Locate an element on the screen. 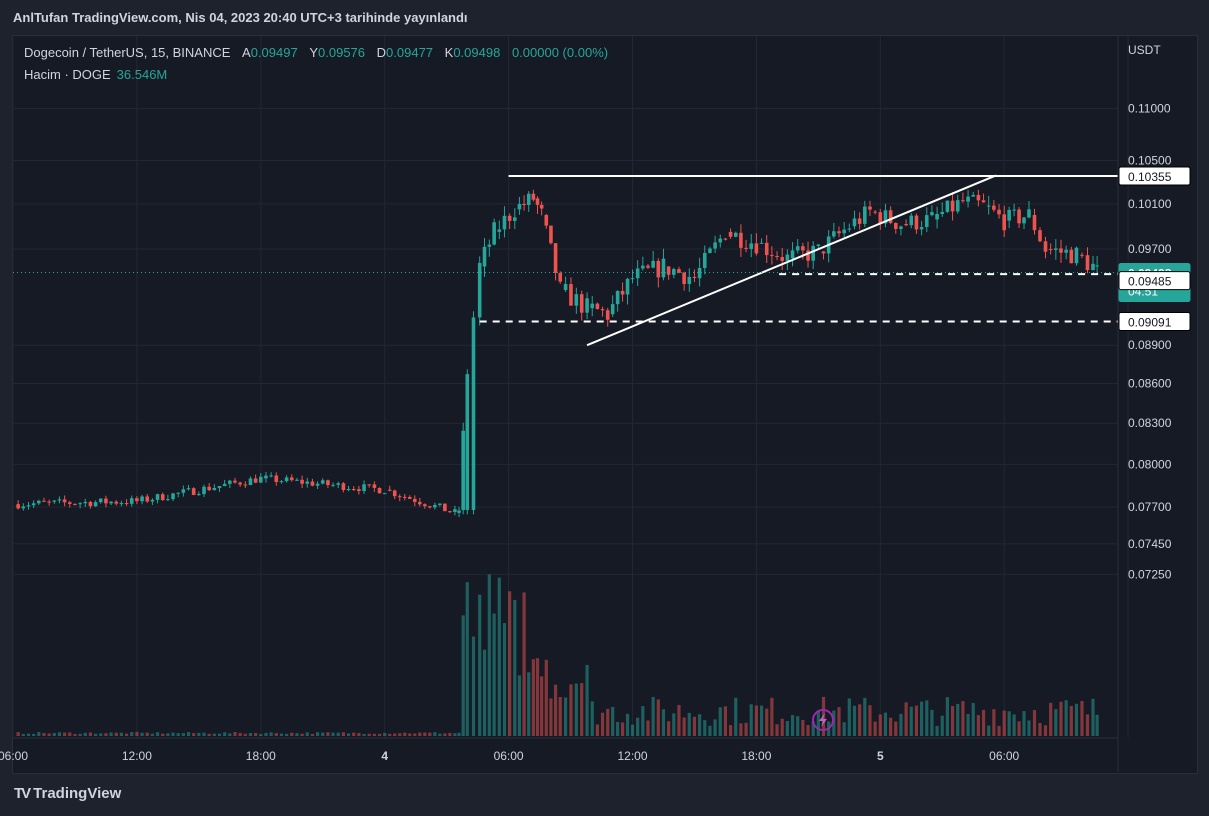  symbol-name: Dogecoin / TetherUS, 15, BINANCE is located at coordinates (127, 52).